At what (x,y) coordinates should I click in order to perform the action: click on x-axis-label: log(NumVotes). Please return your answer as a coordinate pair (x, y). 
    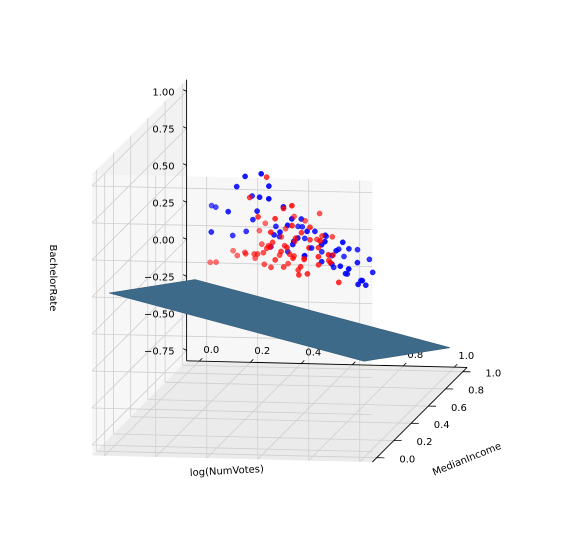
    Looking at the image, I should click on (227, 471).